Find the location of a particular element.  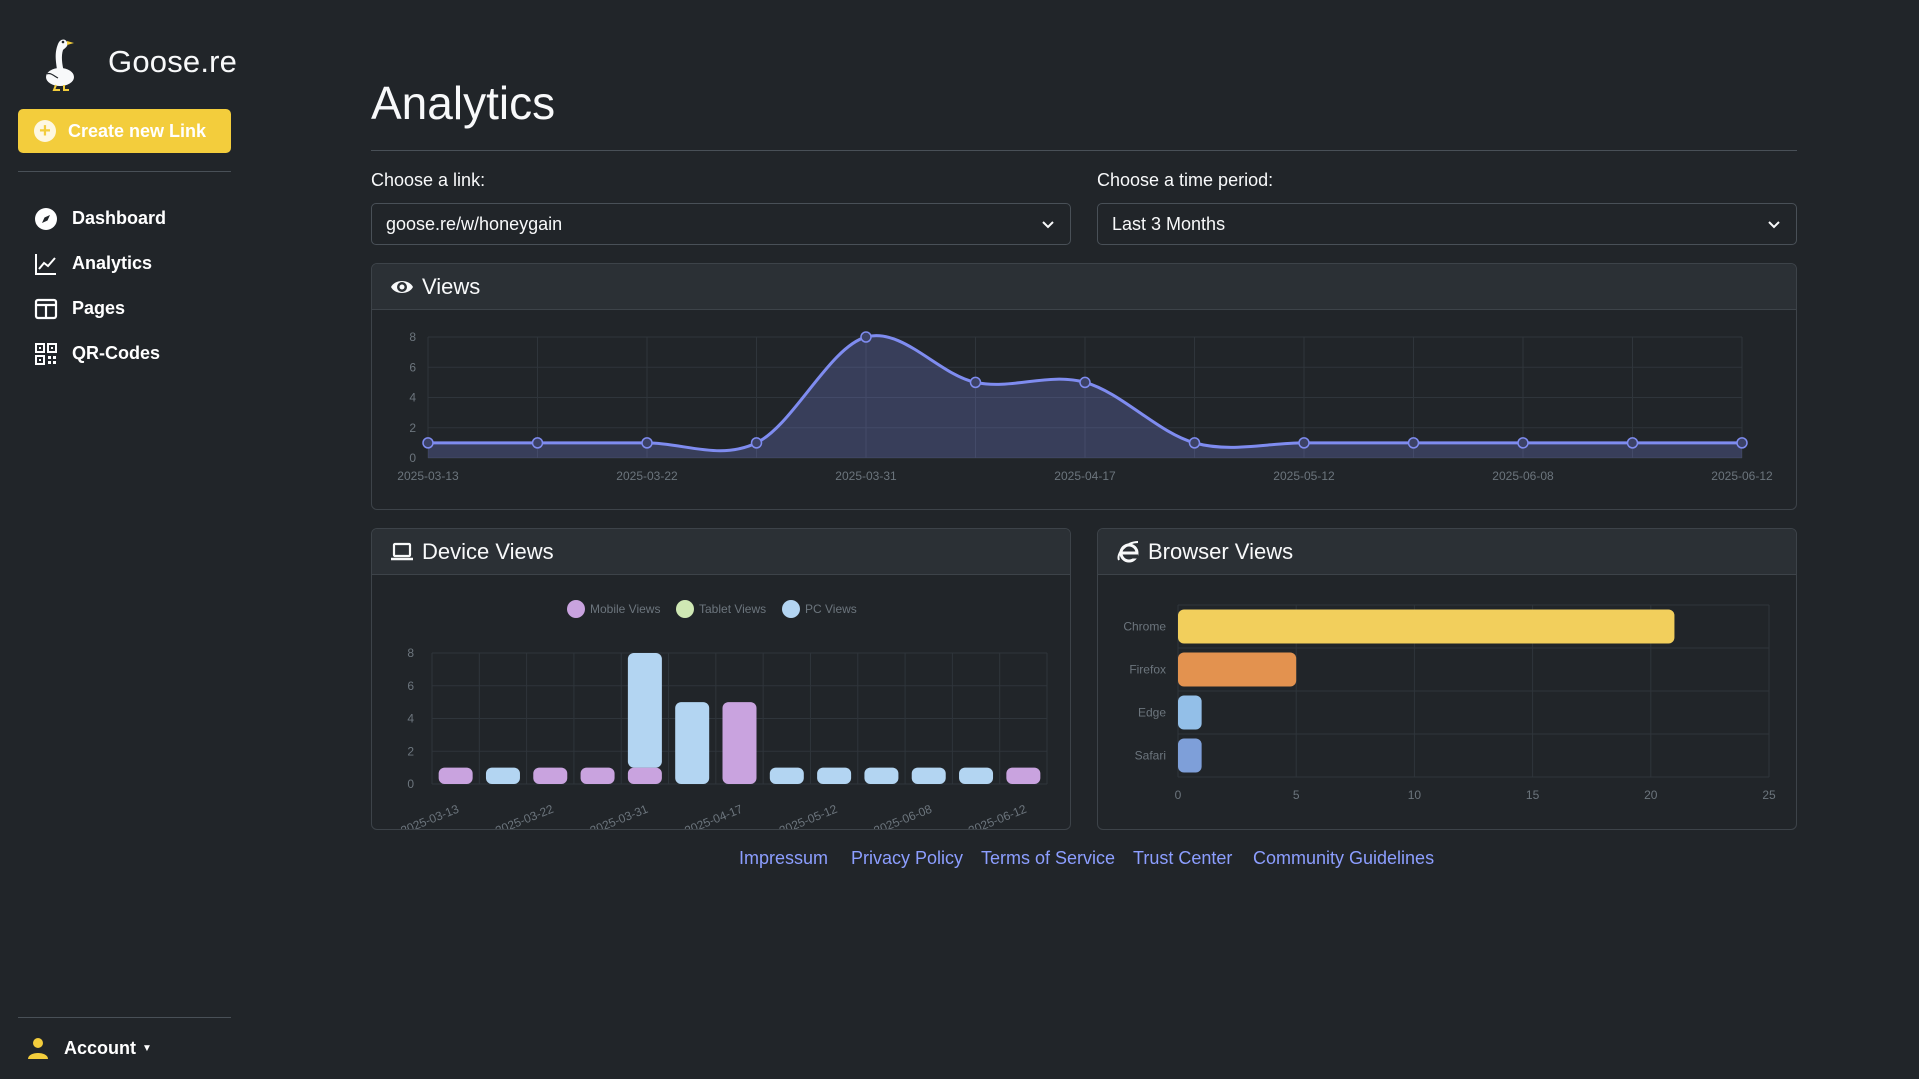

period-select-label: Choose a time period: is located at coordinates (1185, 180).